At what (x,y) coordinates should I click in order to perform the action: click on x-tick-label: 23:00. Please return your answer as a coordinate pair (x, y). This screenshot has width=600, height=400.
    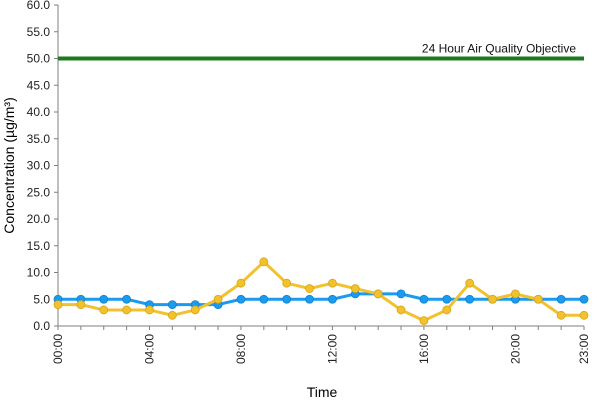
    Looking at the image, I should click on (584, 349).